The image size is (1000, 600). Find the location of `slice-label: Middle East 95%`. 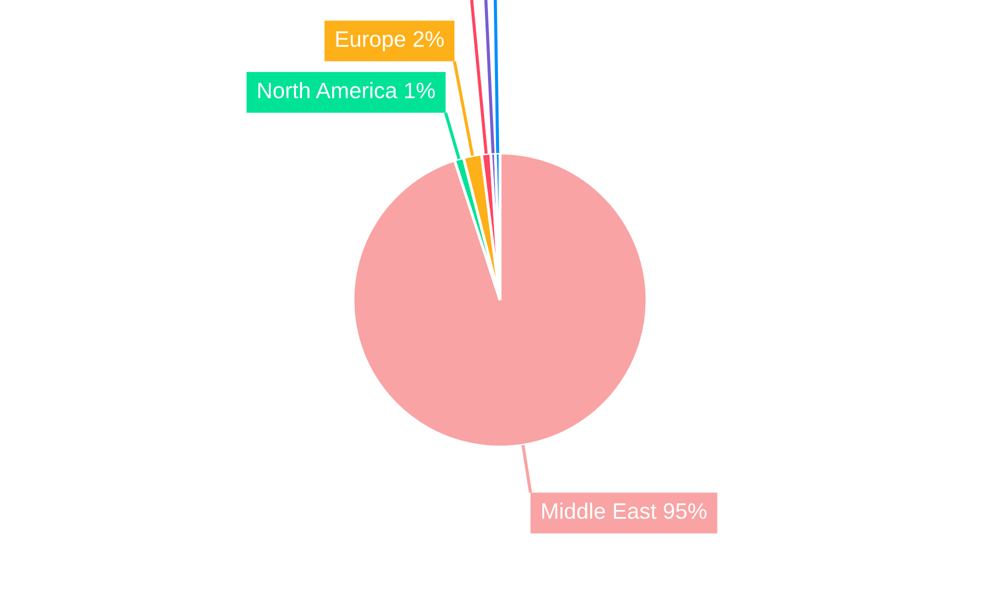

slice-label: Middle East 95% is located at coordinates (624, 510).